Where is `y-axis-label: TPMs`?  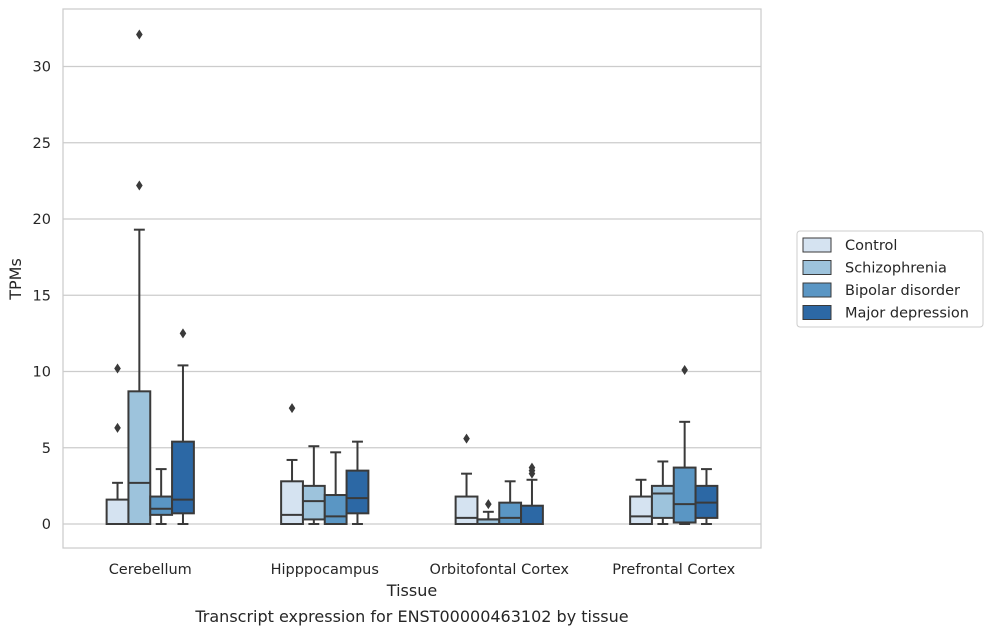
y-axis-label: TPMs is located at coordinates (15, 279).